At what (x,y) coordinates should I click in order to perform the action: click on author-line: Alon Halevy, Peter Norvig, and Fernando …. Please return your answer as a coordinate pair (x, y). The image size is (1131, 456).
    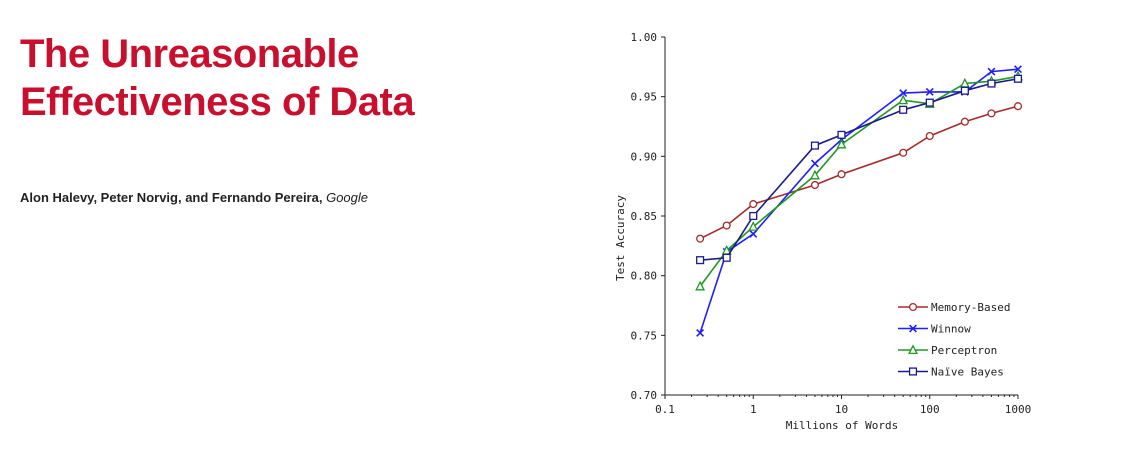
    Looking at the image, I should click on (194, 197).